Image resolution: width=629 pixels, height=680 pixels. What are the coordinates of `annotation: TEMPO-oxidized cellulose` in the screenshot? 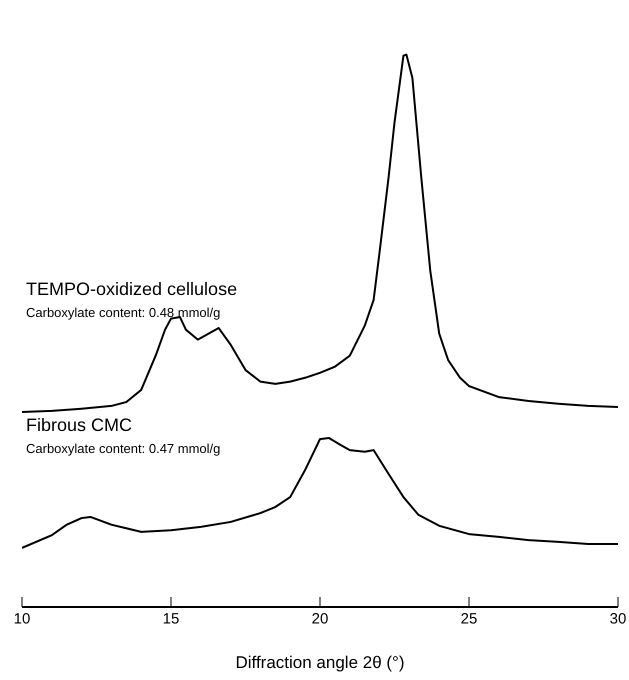 It's located at (132, 289).